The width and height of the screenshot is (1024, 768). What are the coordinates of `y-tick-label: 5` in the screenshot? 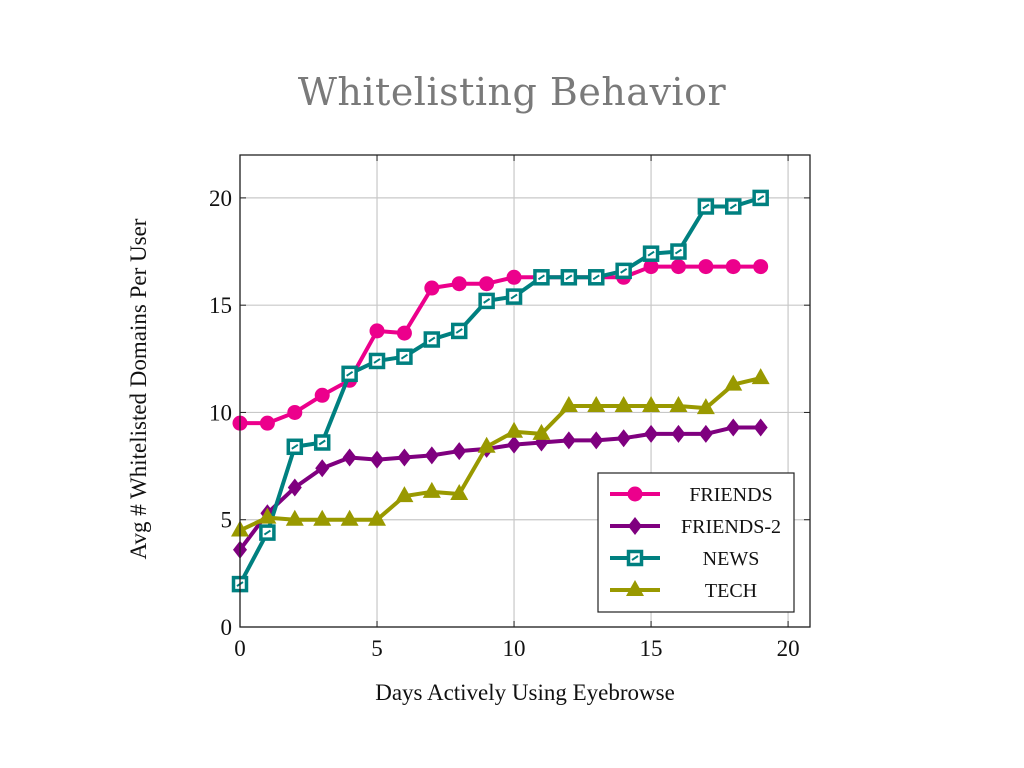 It's located at (227, 520).